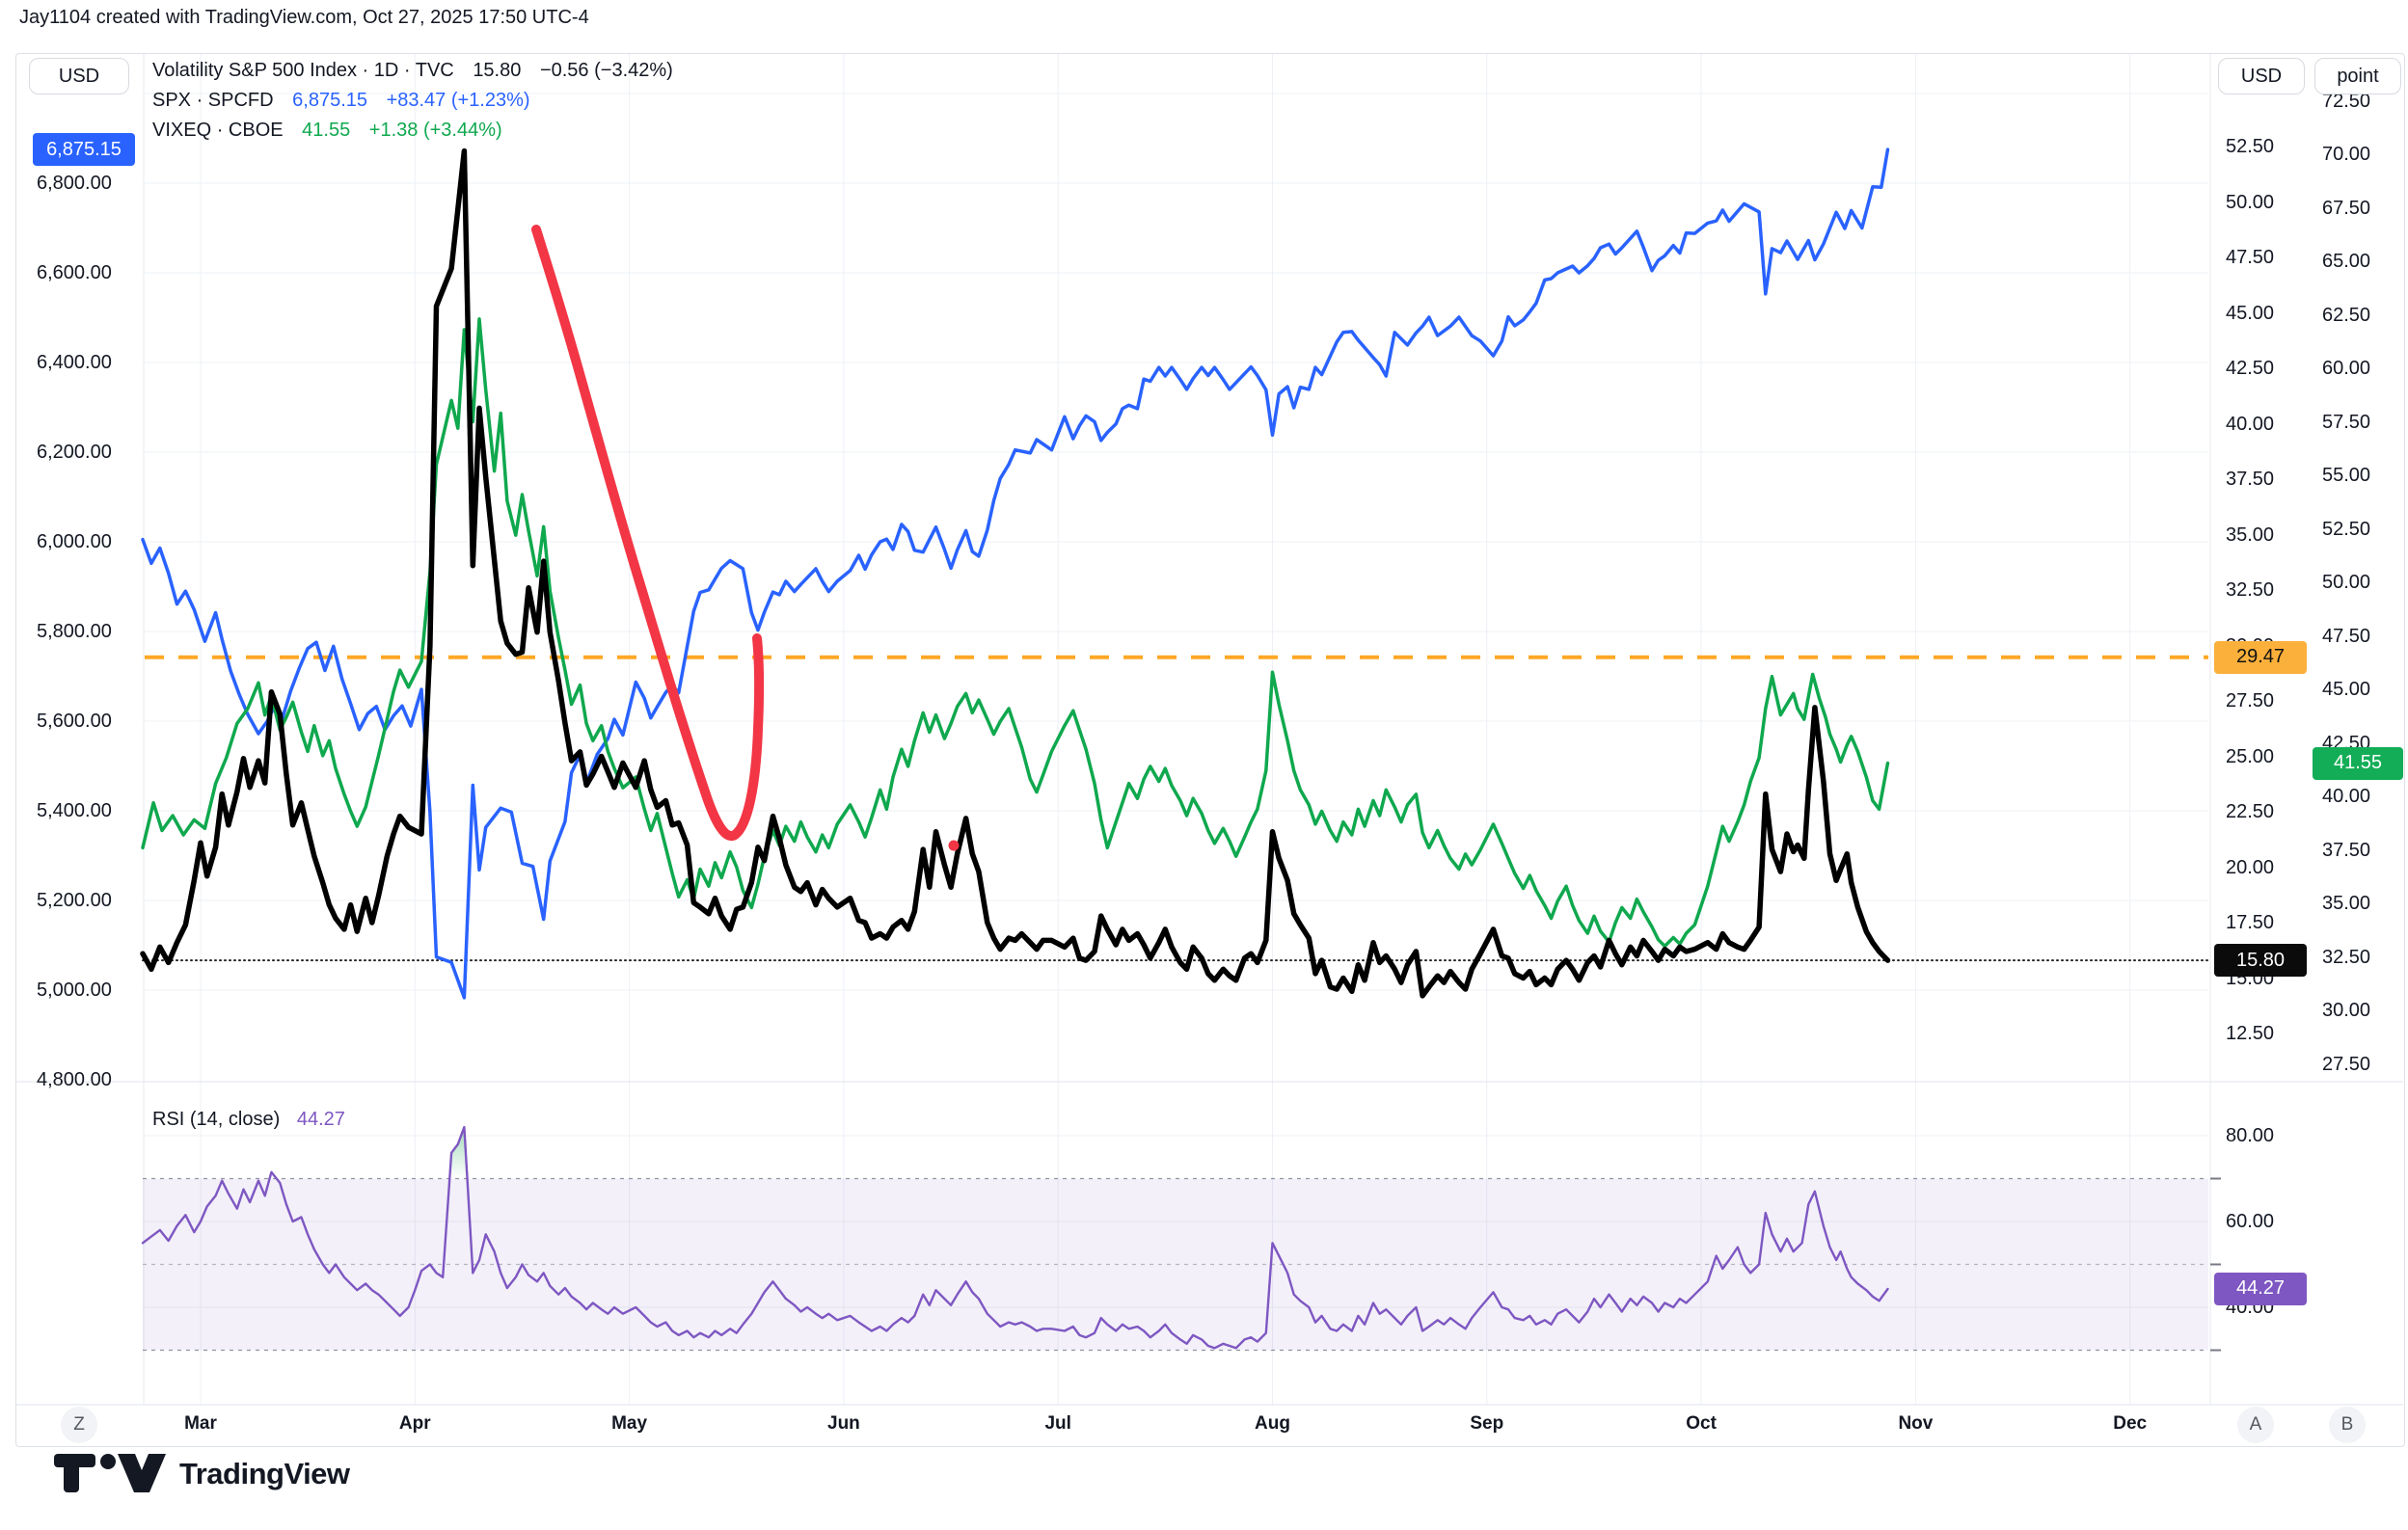 The height and width of the screenshot is (1530, 2408). What do you see at coordinates (2251, 811) in the screenshot?
I see `right-usd-axis-label: 22.50` at bounding box center [2251, 811].